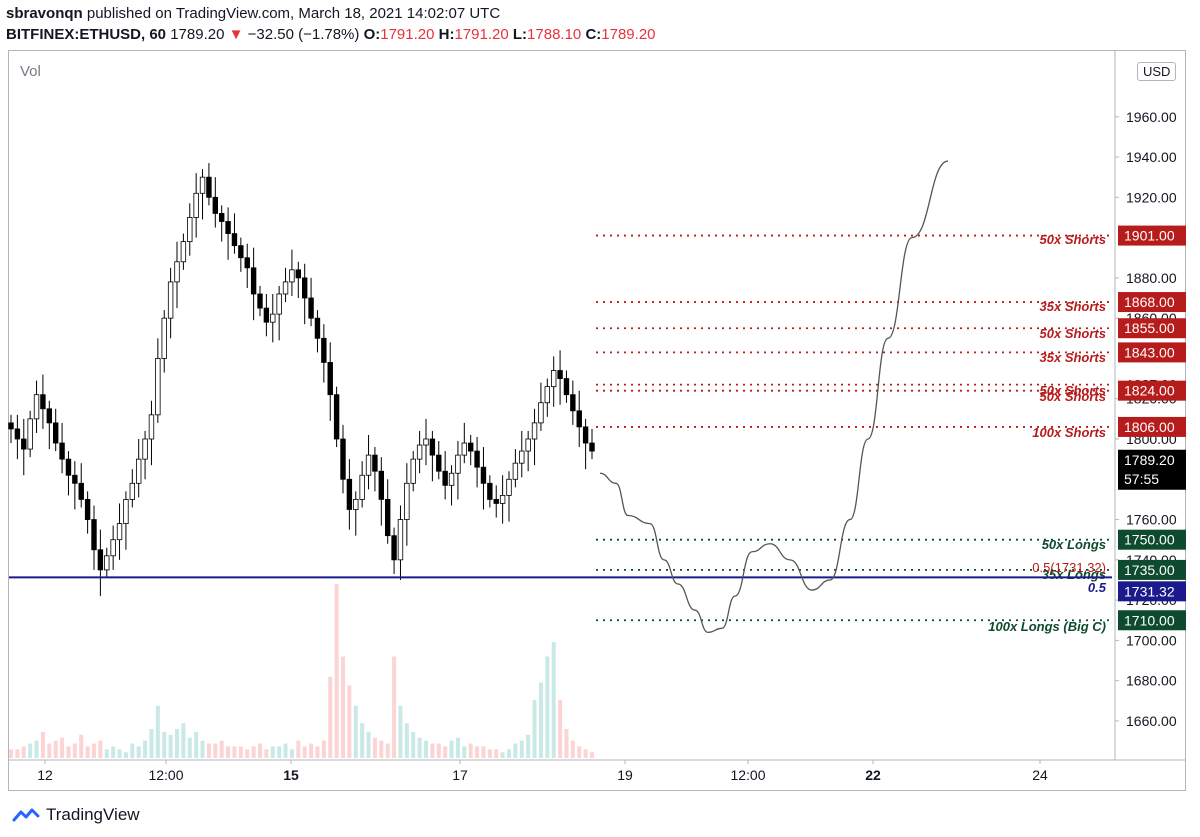 This screenshot has width=1200, height=837. Describe the element at coordinates (1151, 278) in the screenshot. I see `y-tick-label: 1880.00` at that location.